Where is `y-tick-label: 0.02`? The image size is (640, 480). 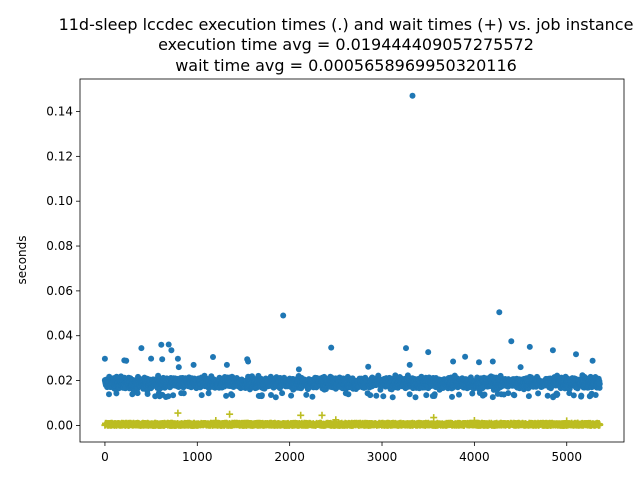
y-tick-label: 0.02 is located at coordinates (59, 381).